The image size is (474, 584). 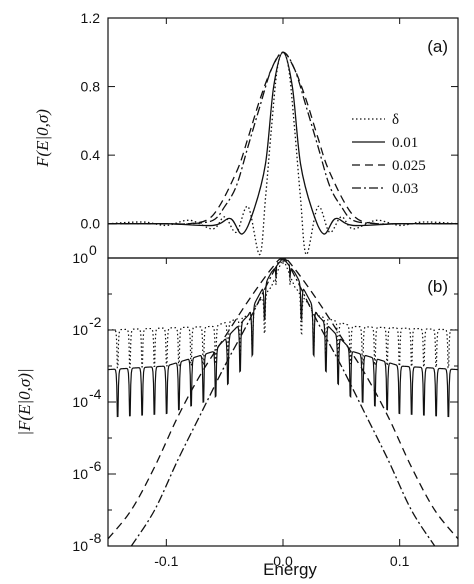 I want to click on y-axis-title-b: |F(E|0,σ)|, so click(x=24, y=401).